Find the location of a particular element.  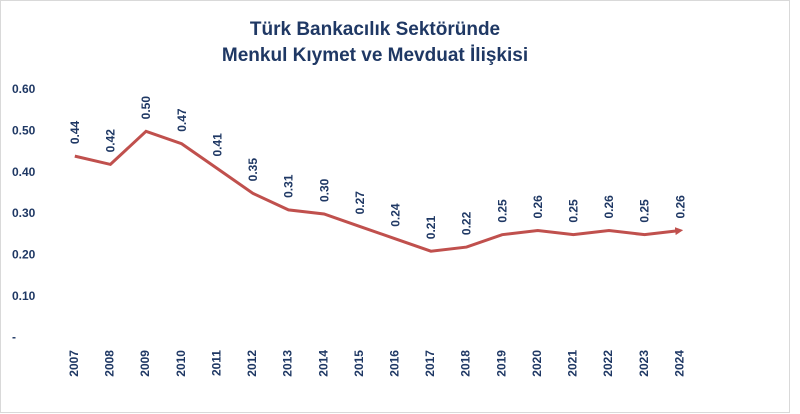

data-label: 0.30 is located at coordinates (324, 190).